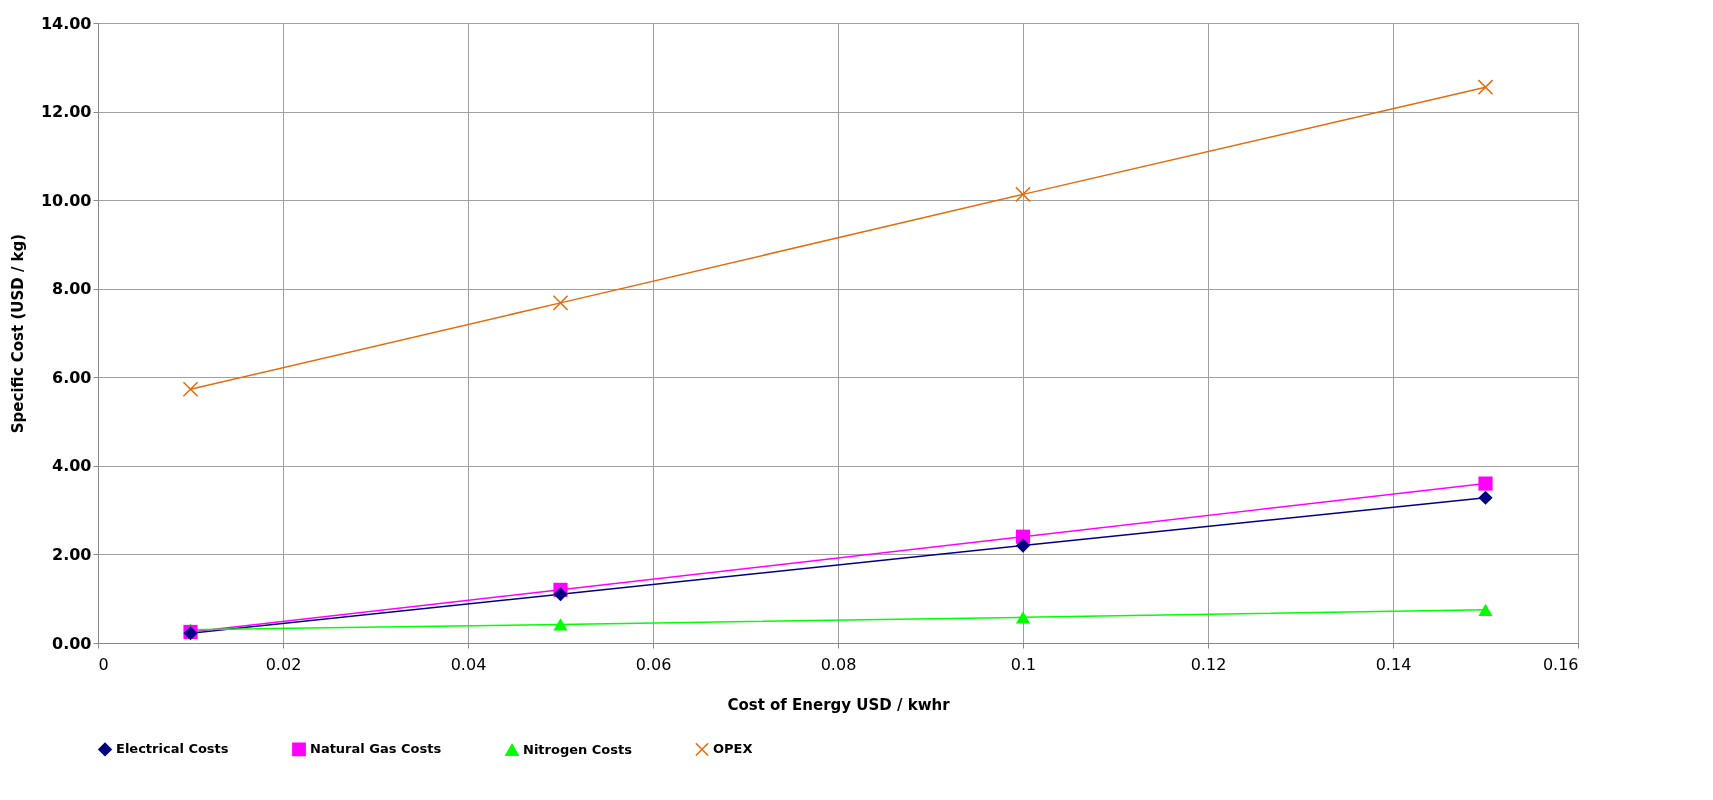 This screenshot has width=1713, height=800. What do you see at coordinates (839, 704) in the screenshot?
I see `x-axis-title: Cost of Energy USD / kwhr` at bounding box center [839, 704].